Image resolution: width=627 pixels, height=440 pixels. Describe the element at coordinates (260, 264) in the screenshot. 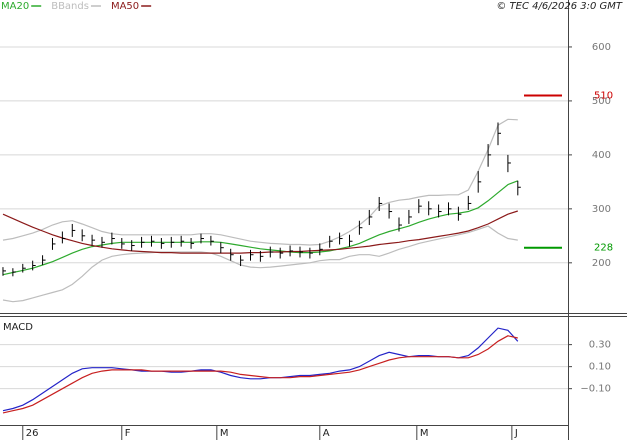

I see `band-line` at that location.